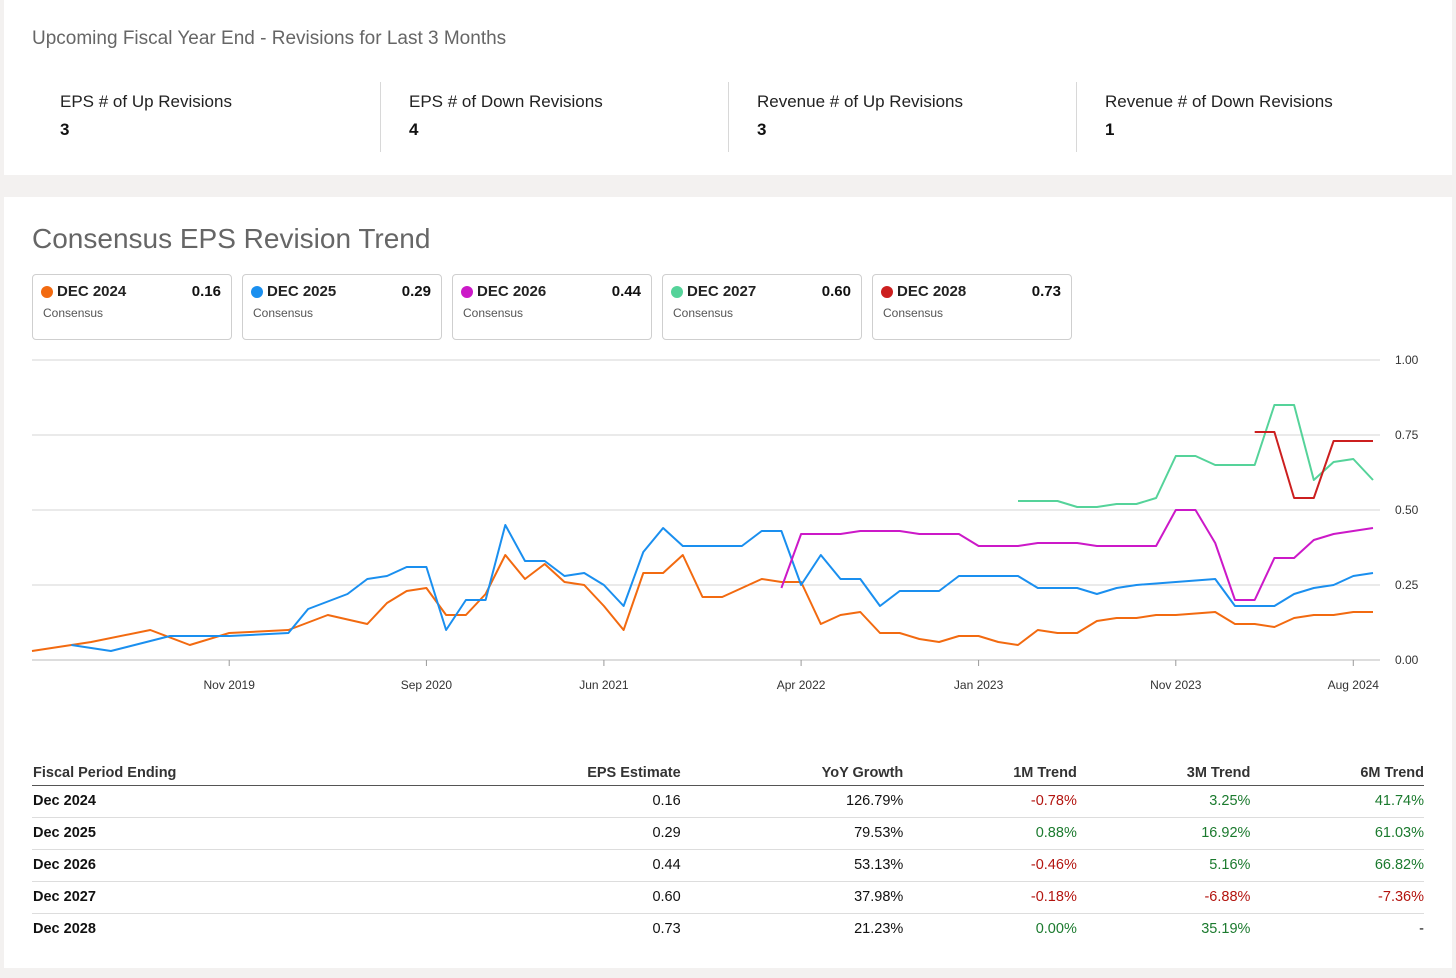 This screenshot has width=1456, height=978. Describe the element at coordinates (990, 833) in the screenshot. I see `cell-1m: 0.88%` at that location.